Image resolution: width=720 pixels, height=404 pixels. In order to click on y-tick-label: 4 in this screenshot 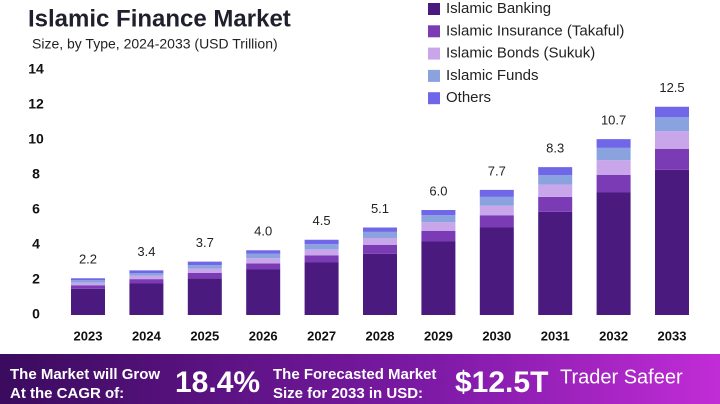, I will do `click(36, 244)`.